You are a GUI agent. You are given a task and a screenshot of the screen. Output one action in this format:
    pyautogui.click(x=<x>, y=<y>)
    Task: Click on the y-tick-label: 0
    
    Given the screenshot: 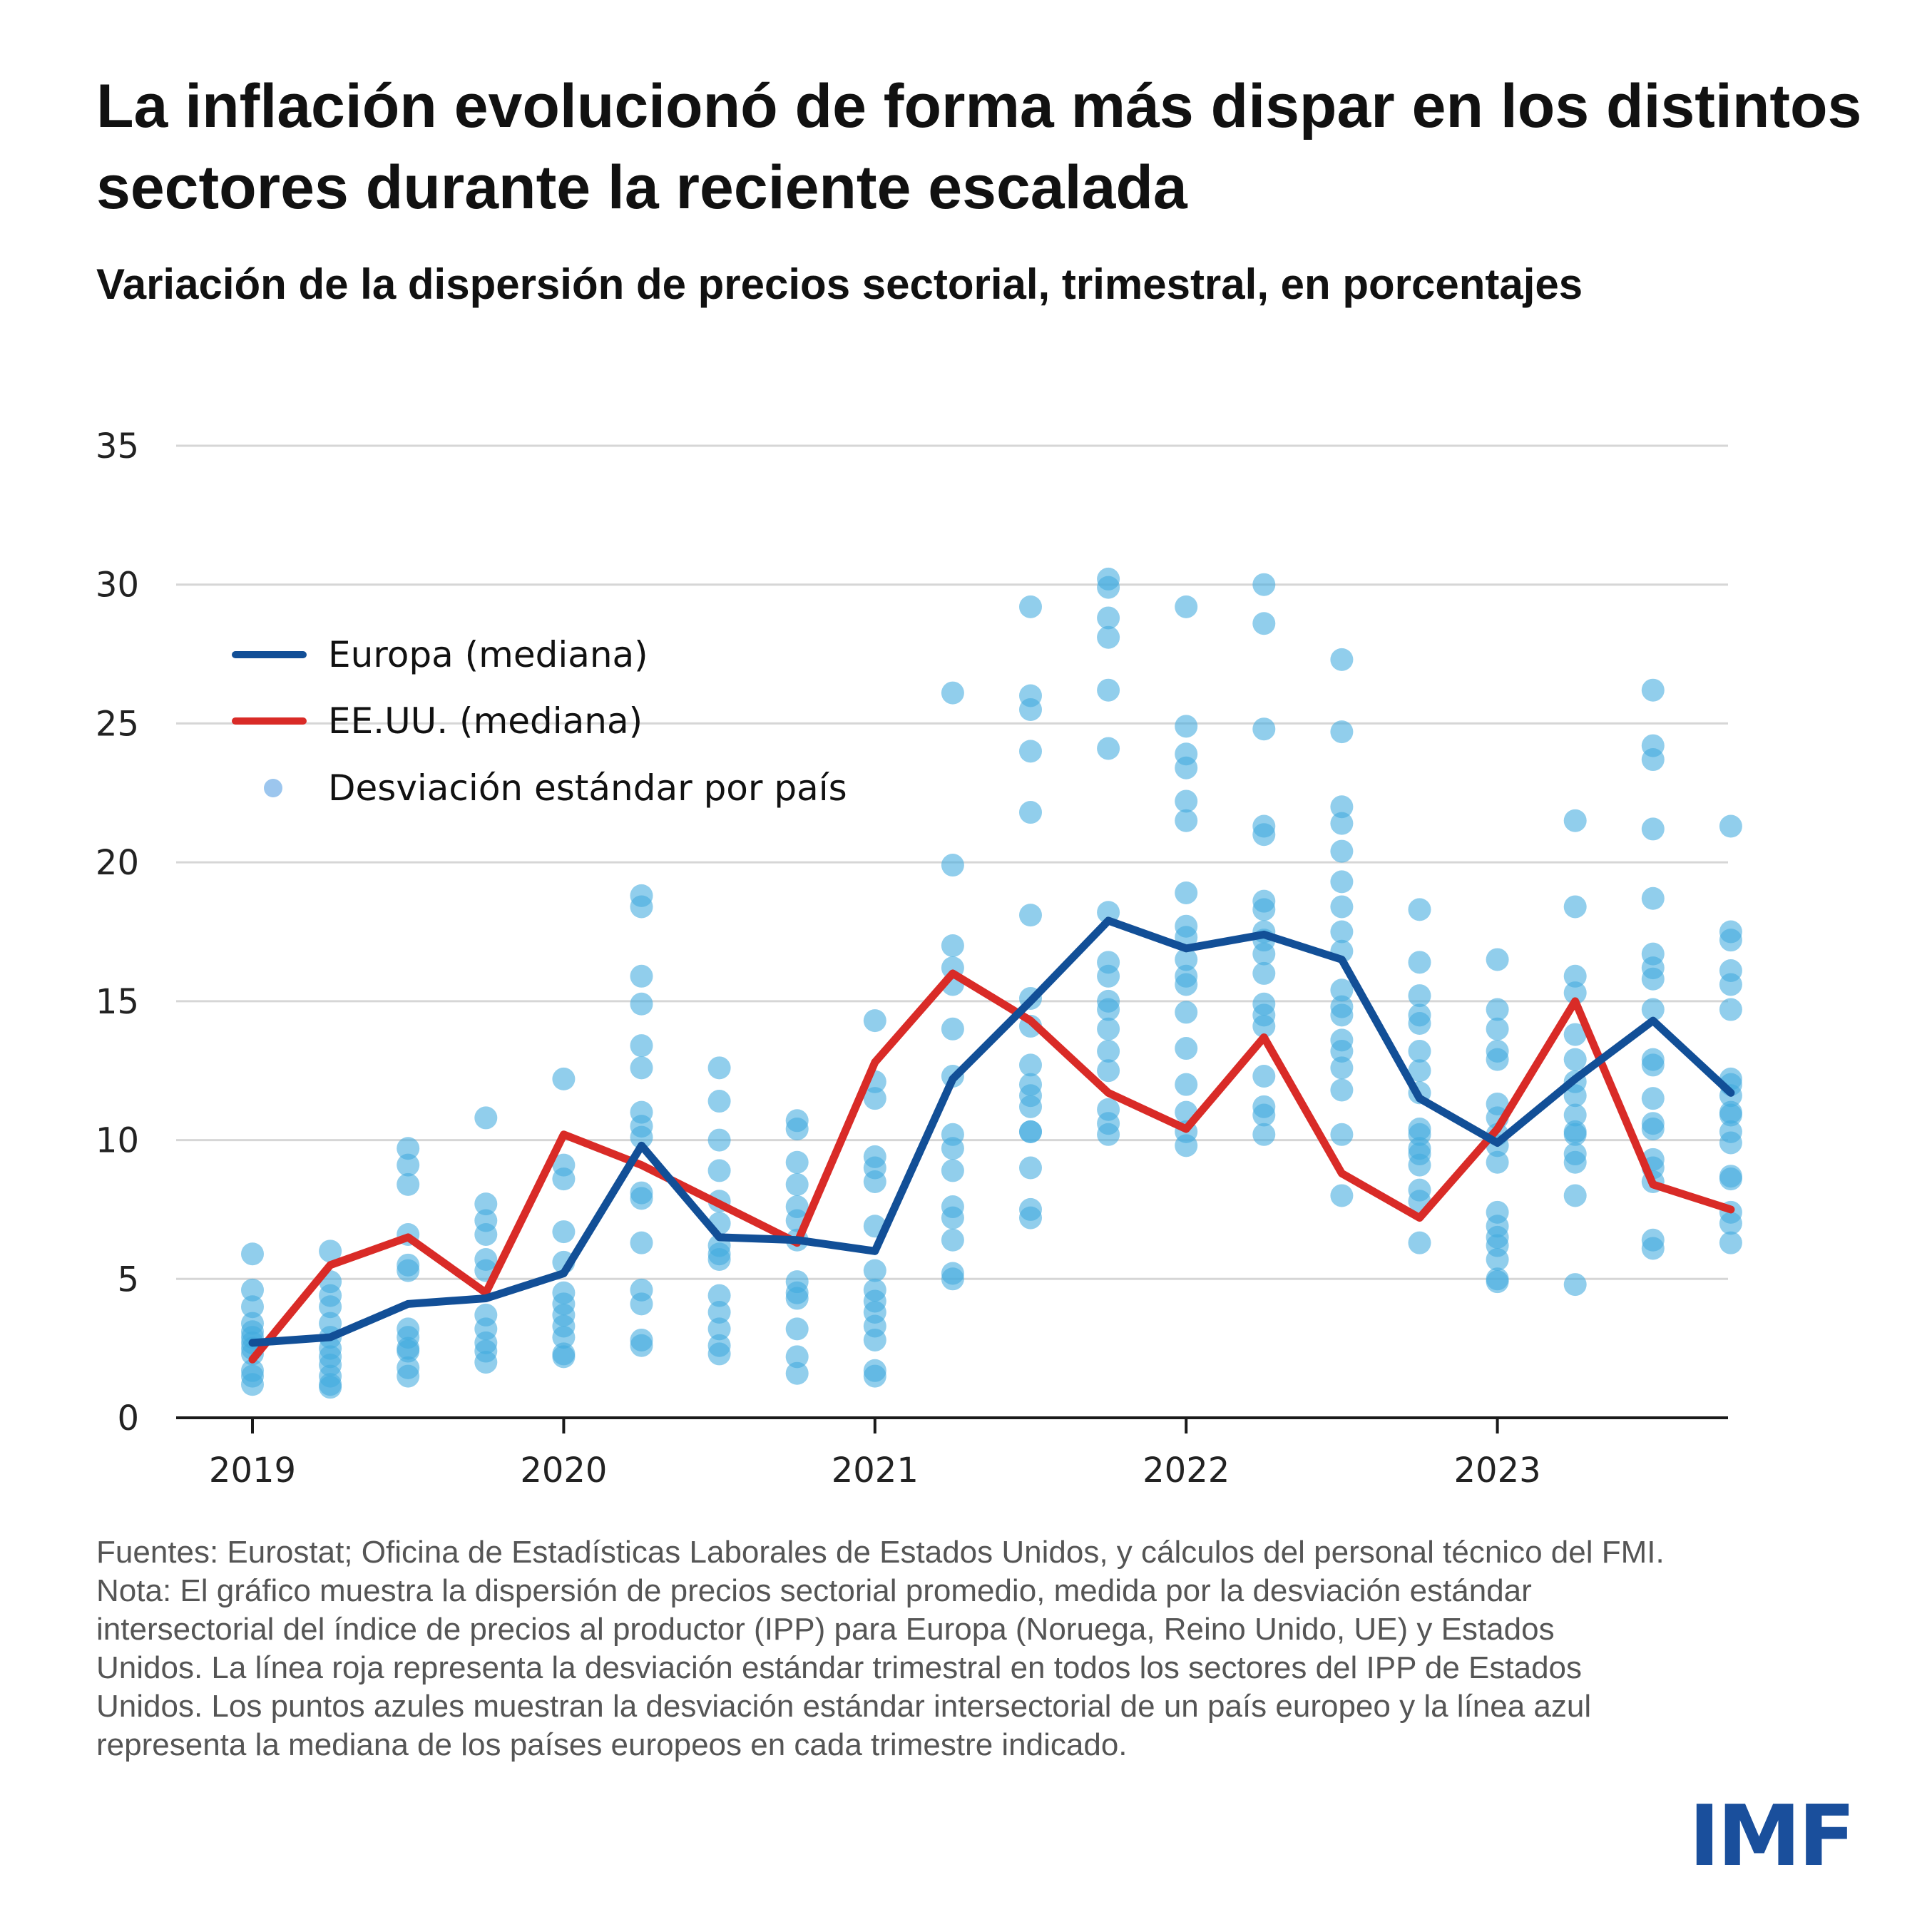 What is the action you would take?
    pyautogui.click(x=128, y=1419)
    